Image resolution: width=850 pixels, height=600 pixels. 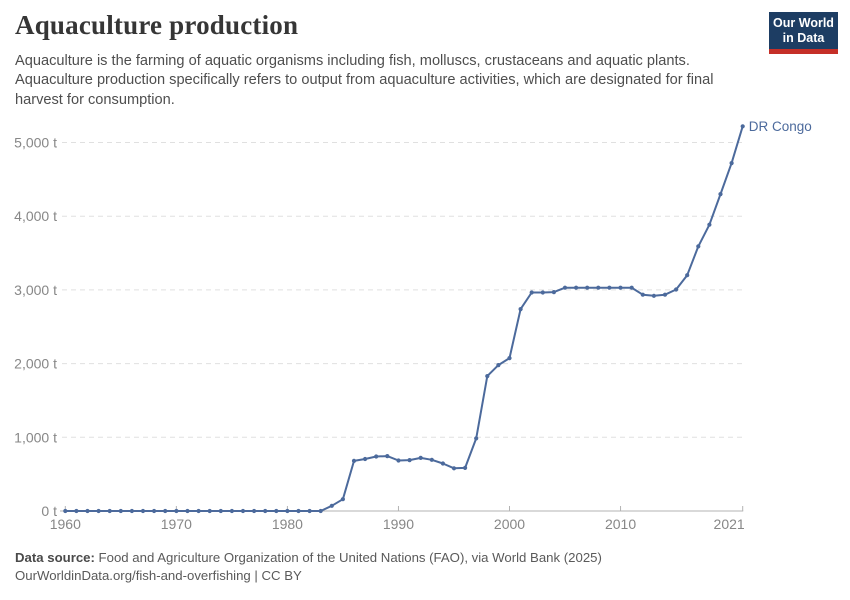 What do you see at coordinates (35, 290) in the screenshot?
I see `y-axis-tick-label: 3,000 t` at bounding box center [35, 290].